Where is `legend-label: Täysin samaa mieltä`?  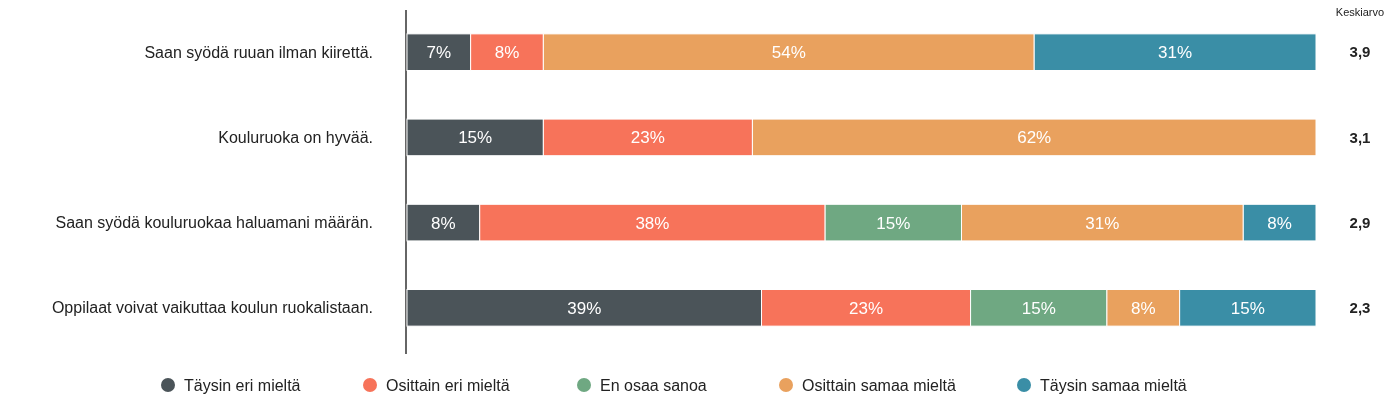
legend-label: Täysin samaa mieltä is located at coordinates (1113, 385).